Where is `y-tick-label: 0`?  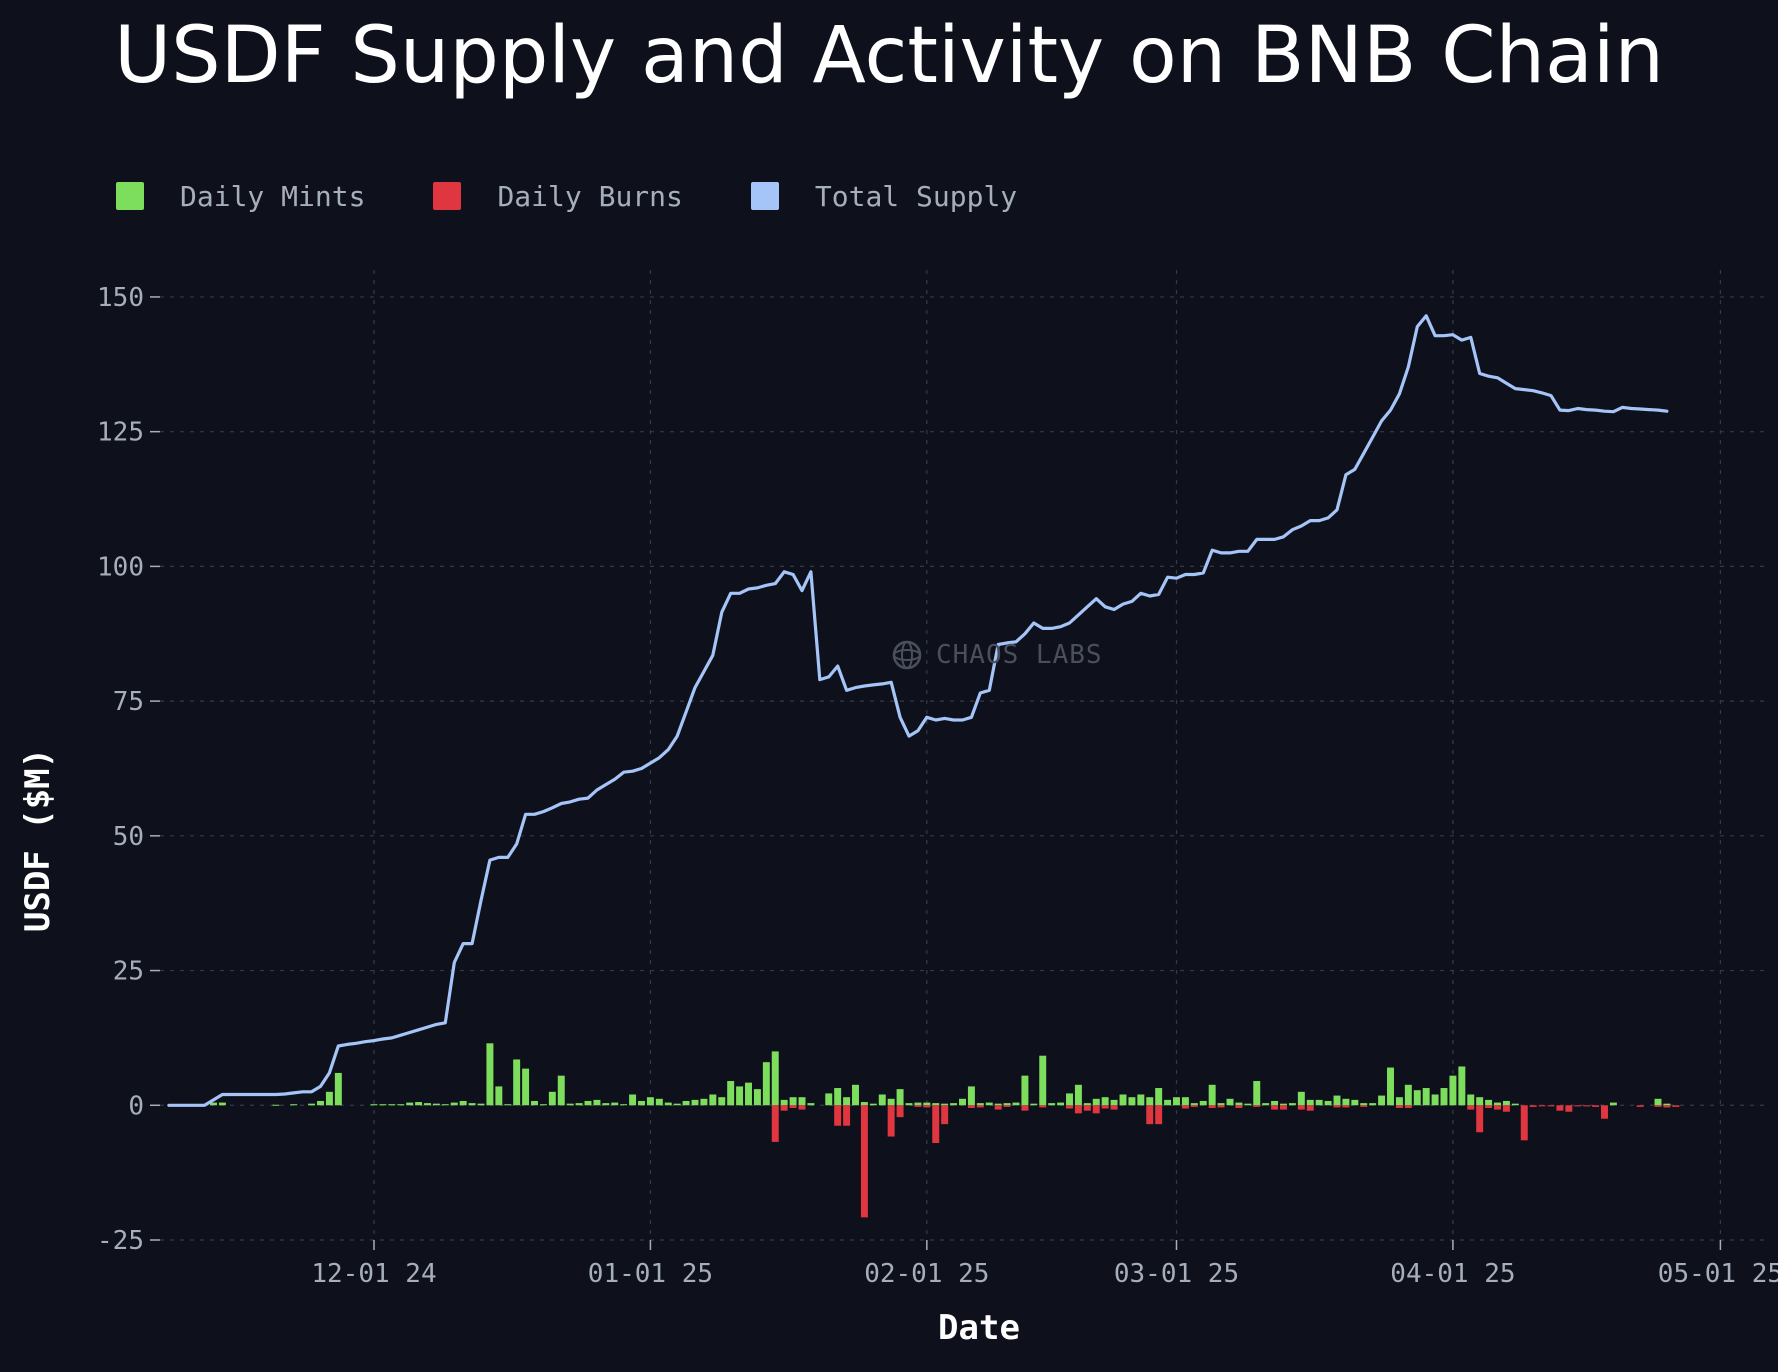
y-tick-label: 0 is located at coordinates (136, 1106).